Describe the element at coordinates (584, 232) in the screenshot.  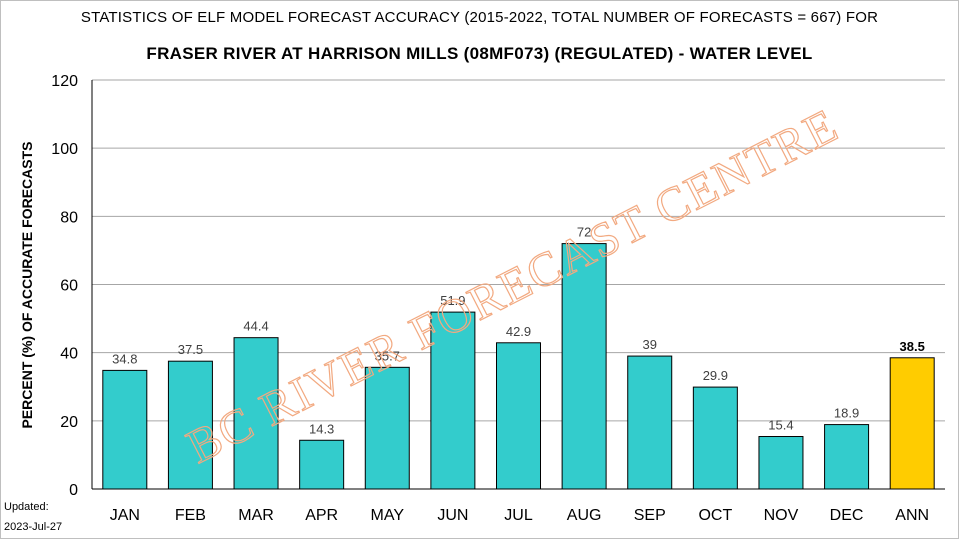
I see `data-label: 72` at that location.